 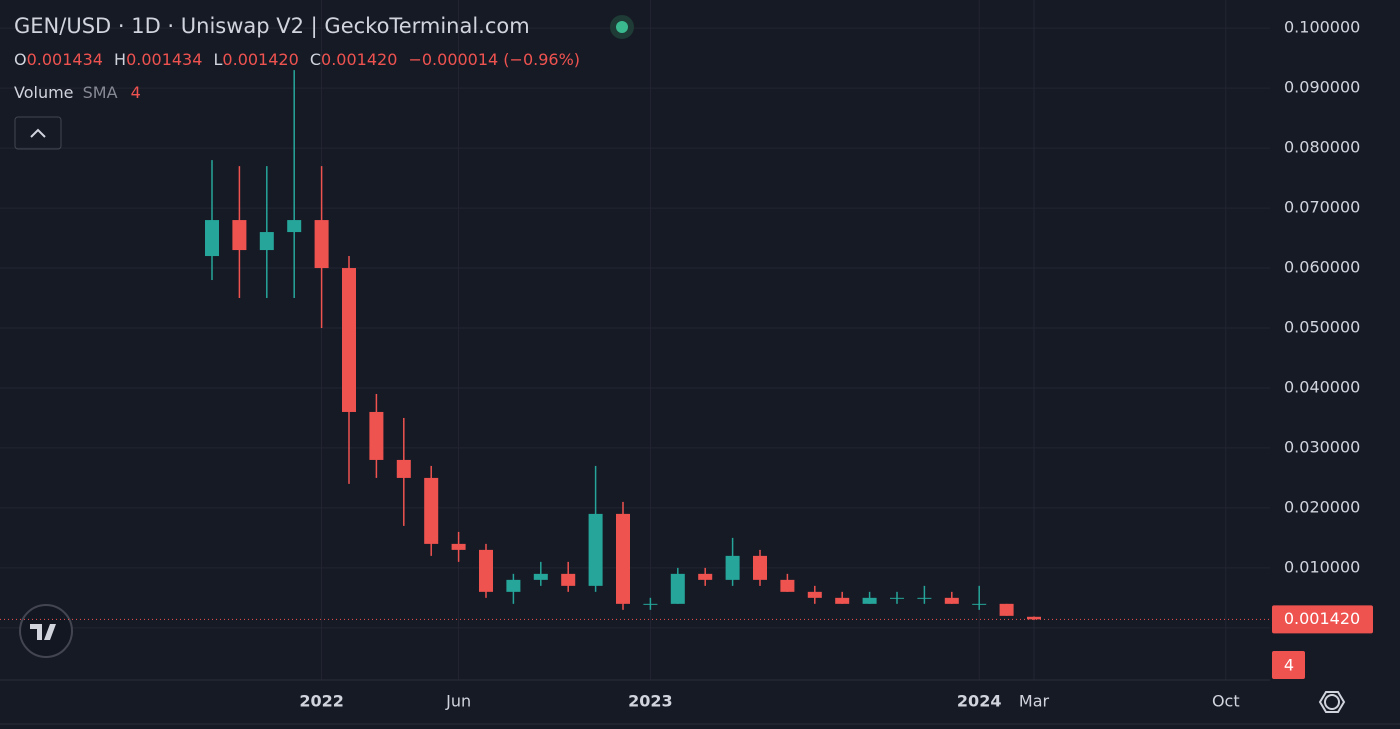 I want to click on volume-badge-label: 4, so click(x=1289, y=665).